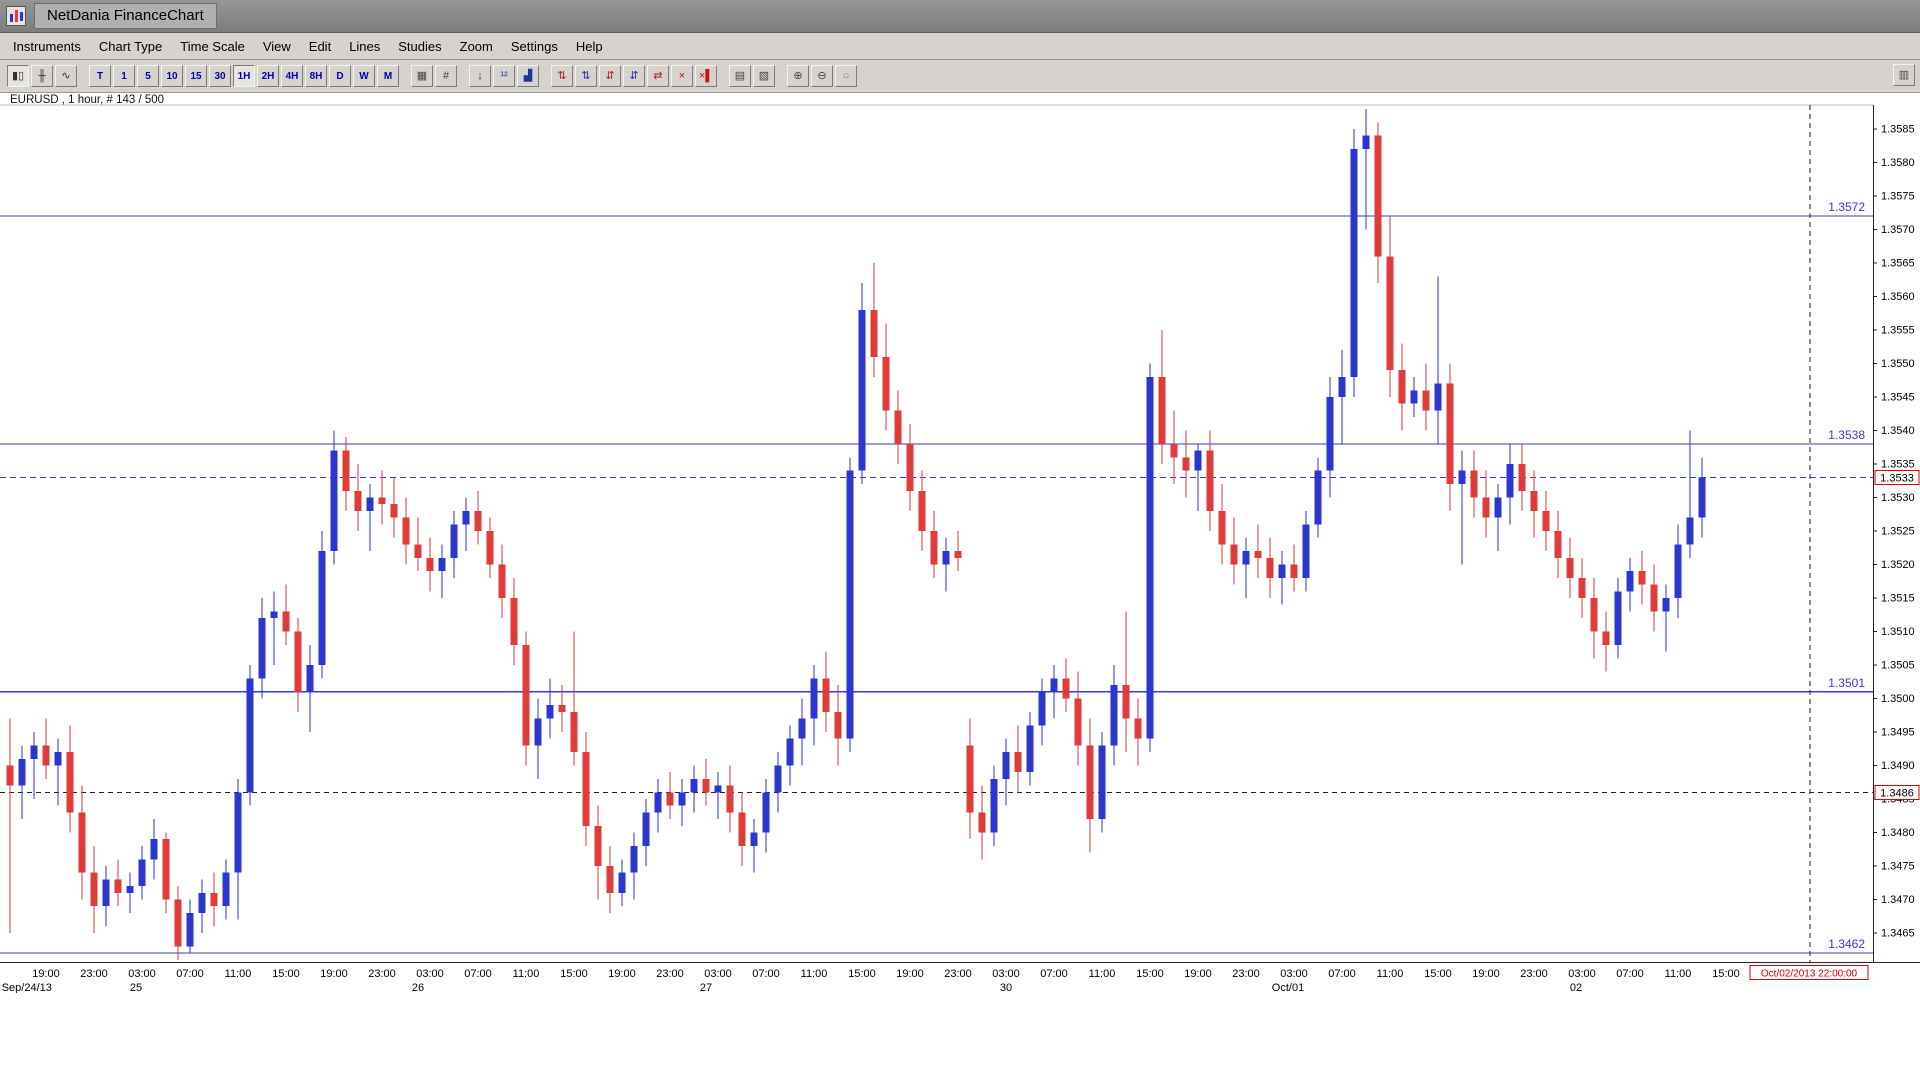  I want to click on timeframe-10m-button: 10, so click(172, 76).